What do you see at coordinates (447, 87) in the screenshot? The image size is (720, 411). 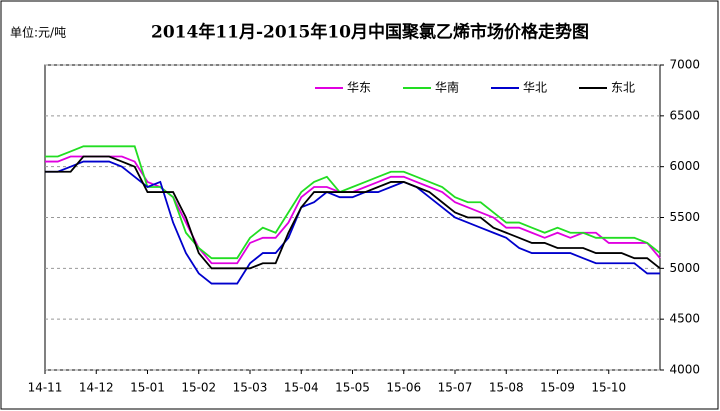 I see `legend-label: 华南` at bounding box center [447, 87].